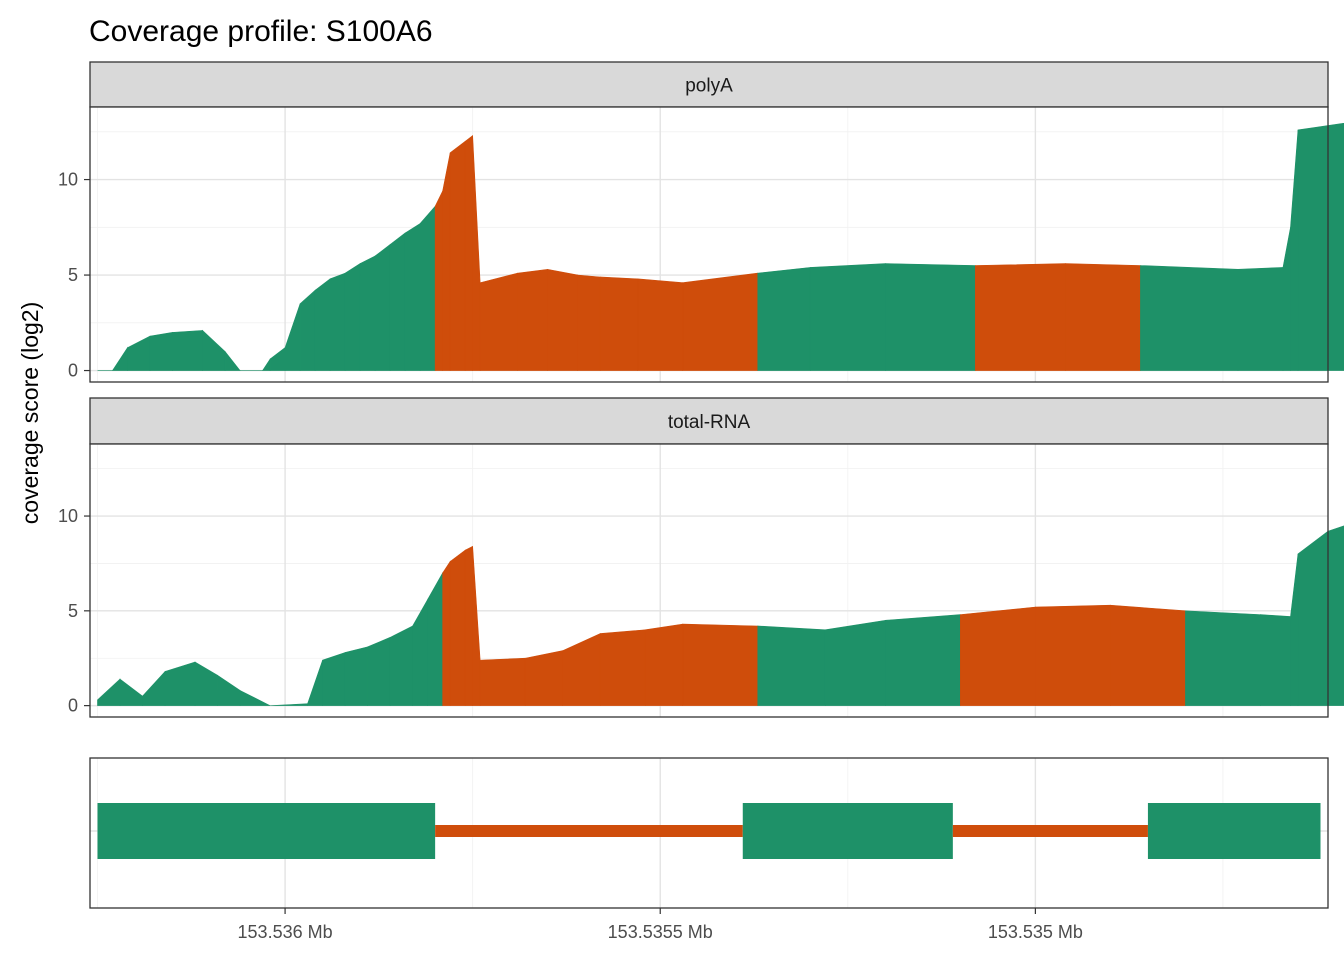 The width and height of the screenshot is (1344, 960). Describe the element at coordinates (30, 413) in the screenshot. I see `y-axis-label: coverage score (log2)` at that location.